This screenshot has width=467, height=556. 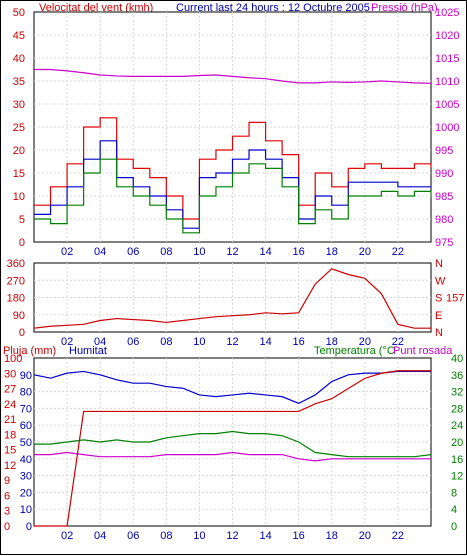 What do you see at coordinates (10, 420) in the screenshot?
I see `rain-y-tick-label: 21` at bounding box center [10, 420].